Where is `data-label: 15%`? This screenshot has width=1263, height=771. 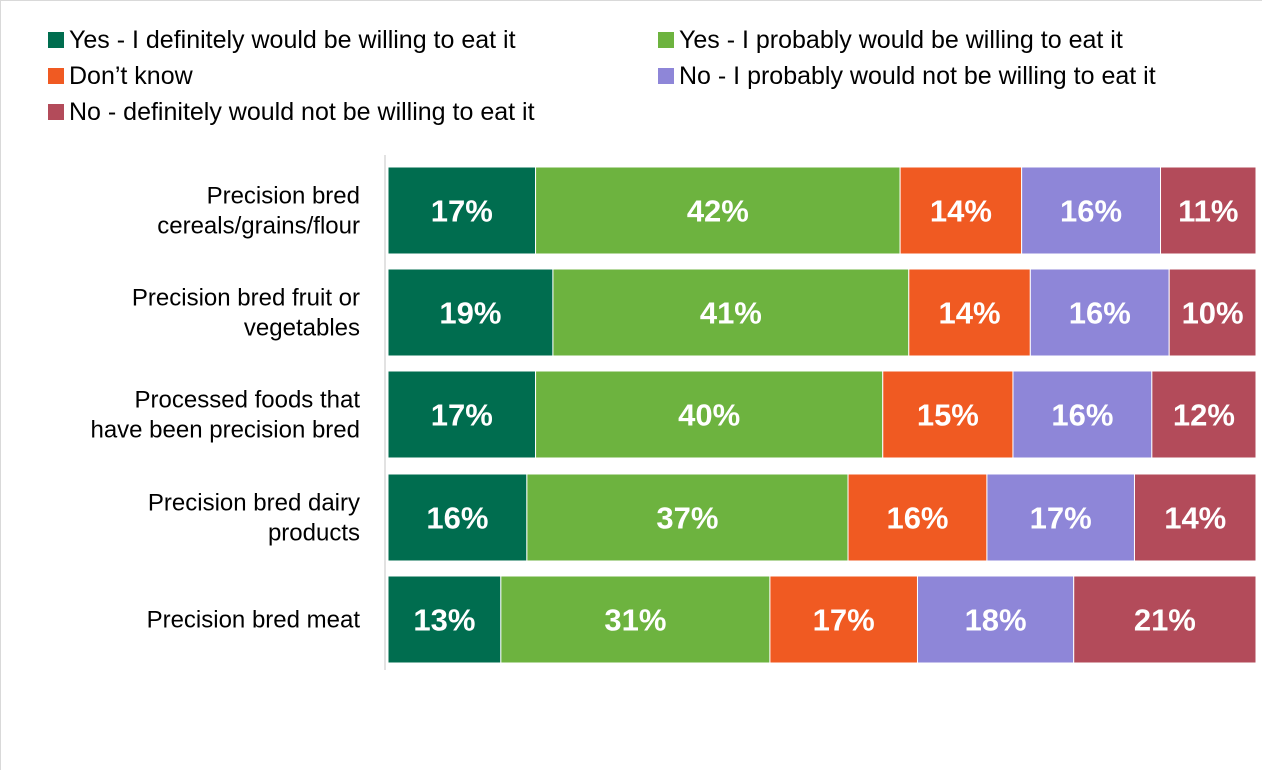 data-label: 15% is located at coordinates (948, 415).